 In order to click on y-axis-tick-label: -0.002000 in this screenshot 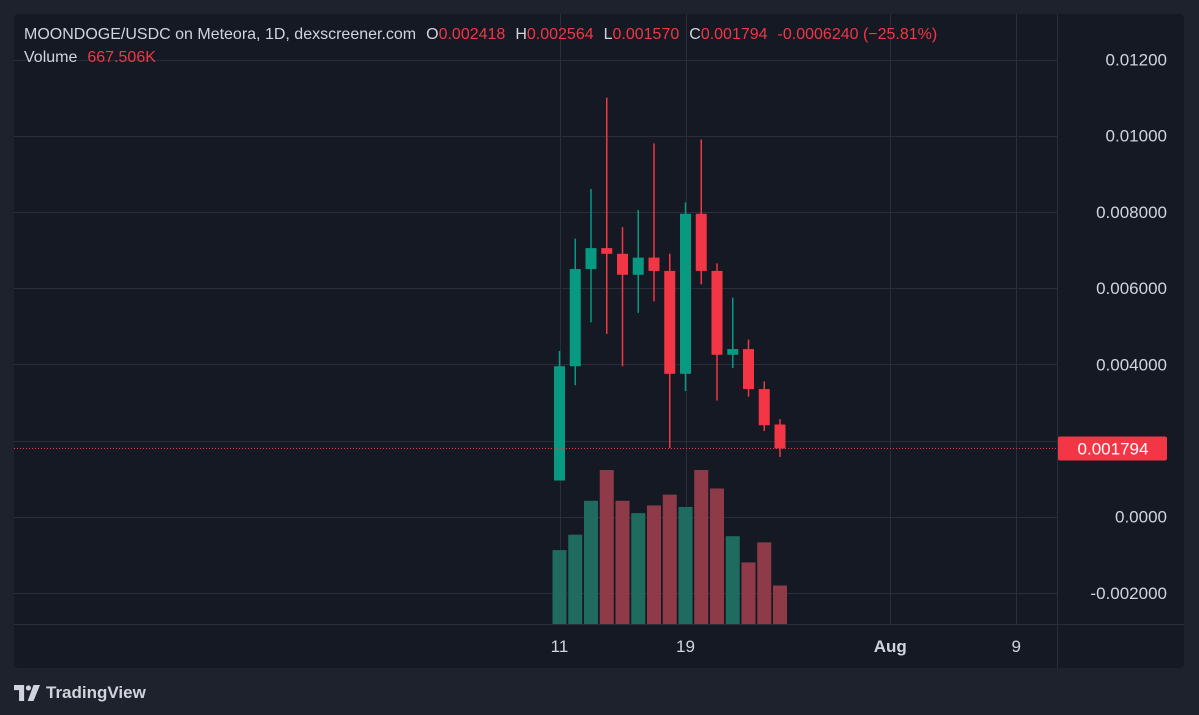, I will do `click(1128, 593)`.